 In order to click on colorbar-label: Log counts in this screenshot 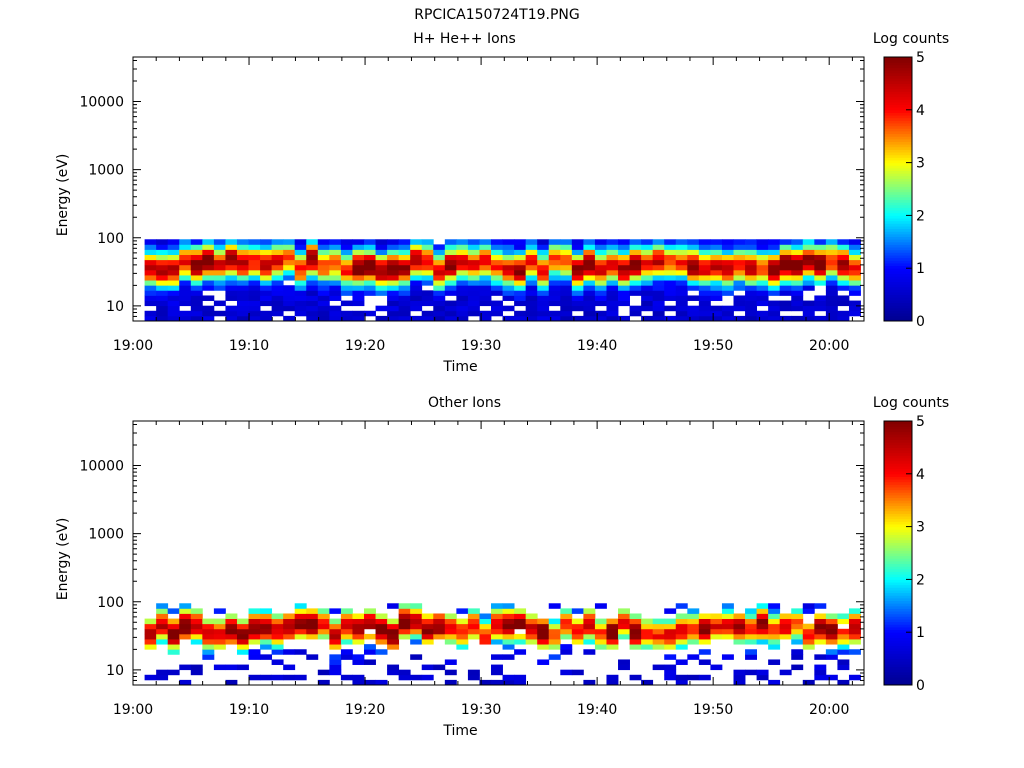, I will do `click(911, 39)`.